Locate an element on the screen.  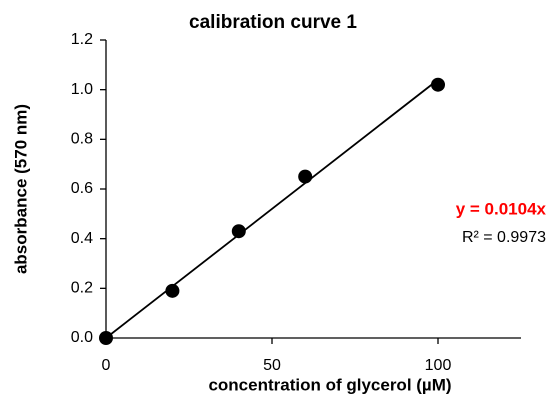
y-tick-label: 0.4 is located at coordinates (82, 238).